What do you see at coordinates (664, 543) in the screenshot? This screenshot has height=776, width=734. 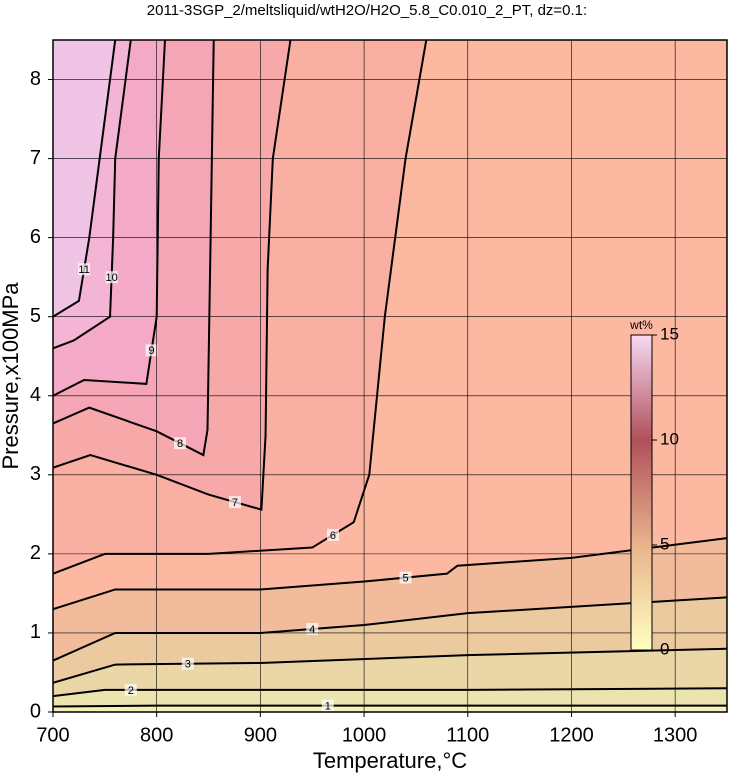 I see `colorbar-tick-label: 5` at bounding box center [664, 543].